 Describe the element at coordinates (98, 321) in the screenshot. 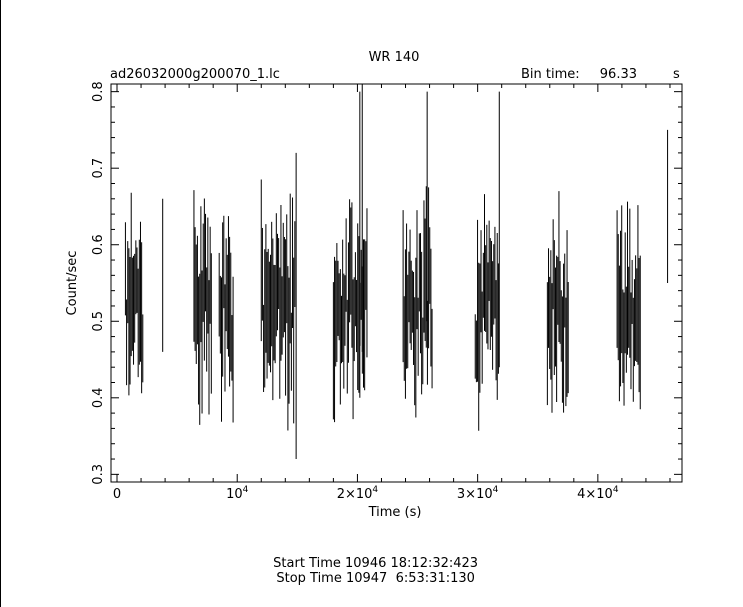

I see `y-tick-label: 0.5` at that location.